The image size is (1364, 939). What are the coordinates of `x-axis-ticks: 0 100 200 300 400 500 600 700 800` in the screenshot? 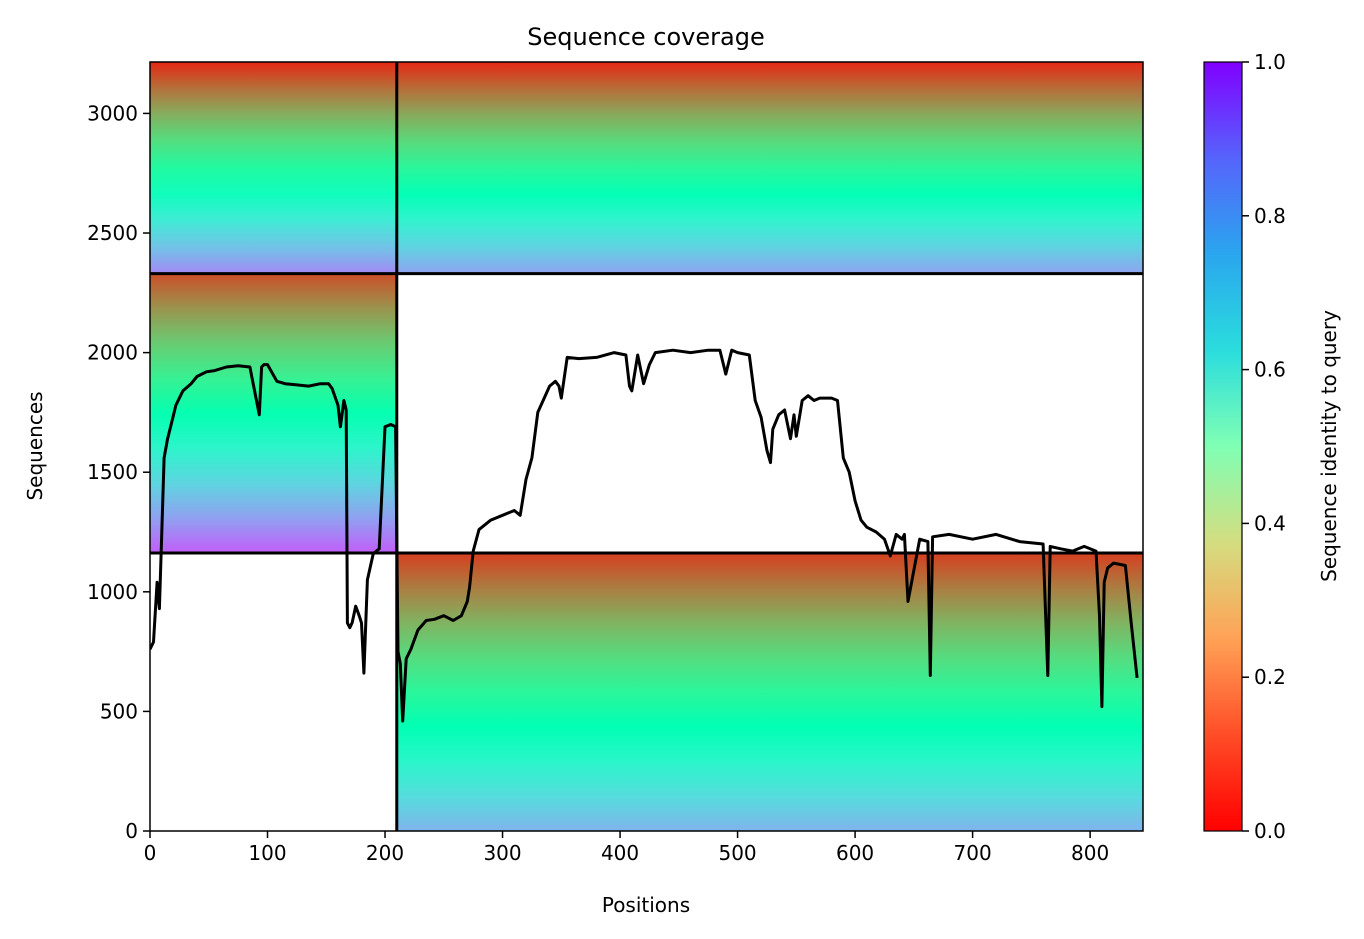 It's located at (626, 848).